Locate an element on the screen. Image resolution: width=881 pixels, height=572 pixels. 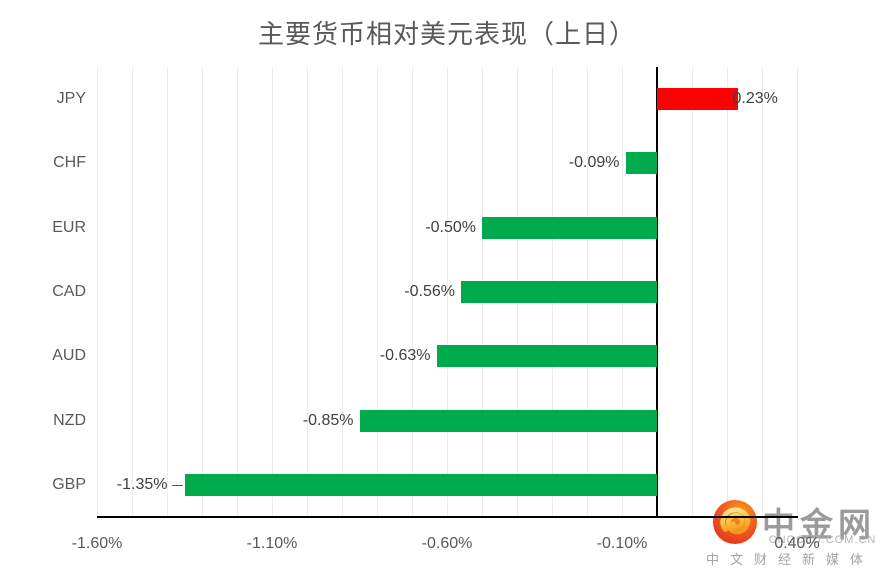
bar-value-label-aud: -0.63% is located at coordinates (405, 356).